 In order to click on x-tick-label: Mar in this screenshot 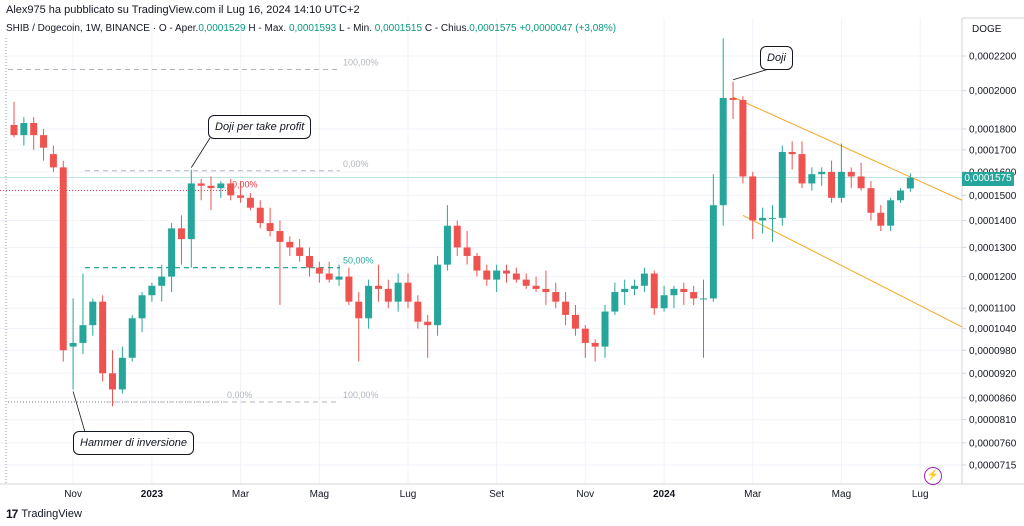, I will do `click(753, 494)`.